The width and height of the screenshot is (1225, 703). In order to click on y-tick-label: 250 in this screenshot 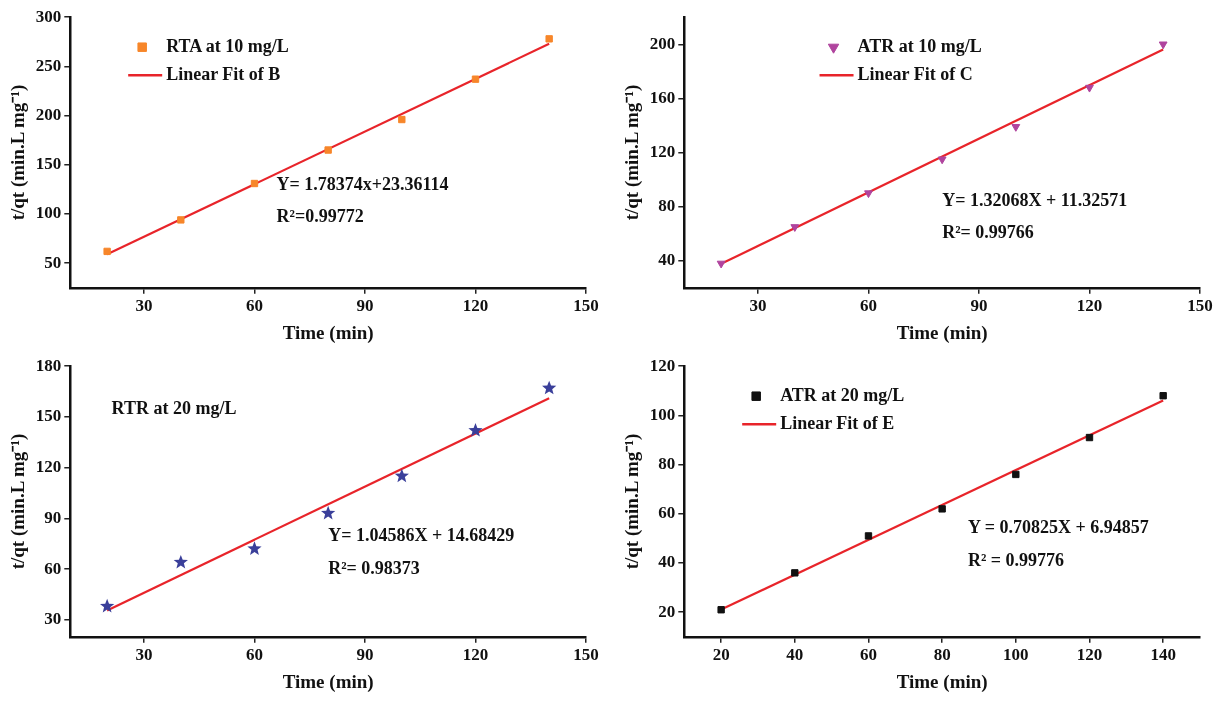, I will do `click(48, 65)`.